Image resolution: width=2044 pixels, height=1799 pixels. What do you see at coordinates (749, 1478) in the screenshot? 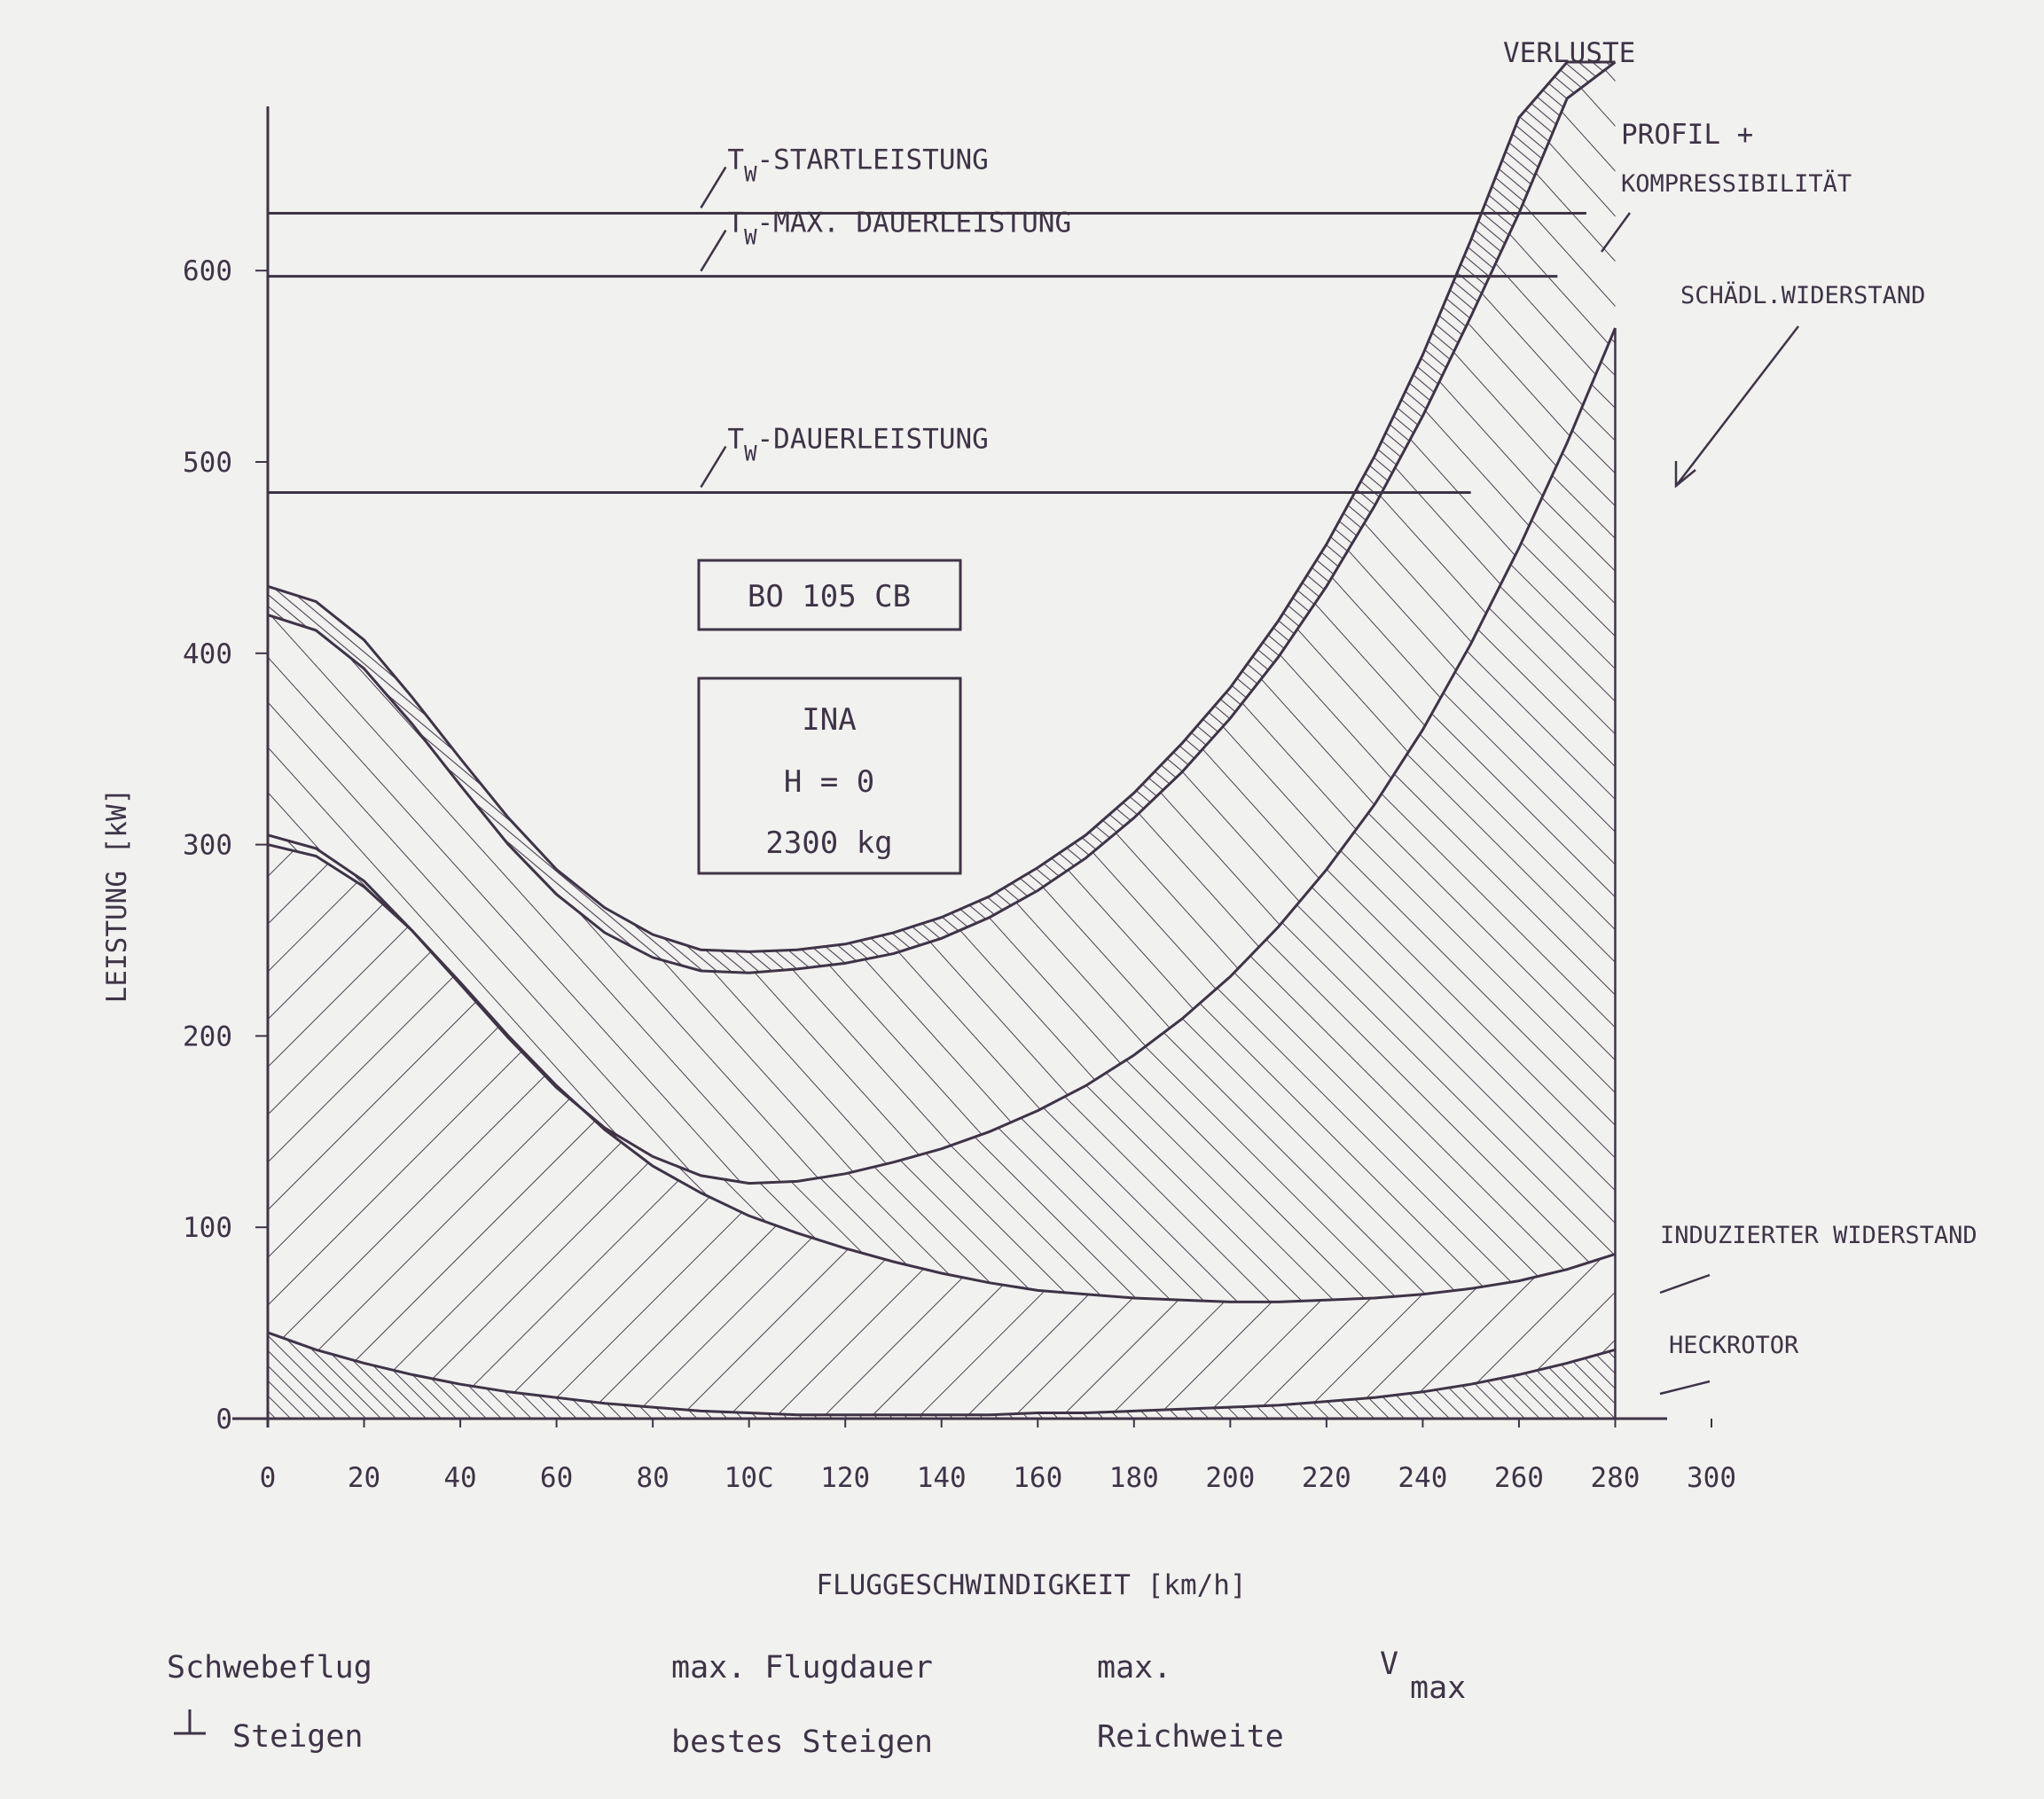
I see `x-tick-label: 10C` at bounding box center [749, 1478].